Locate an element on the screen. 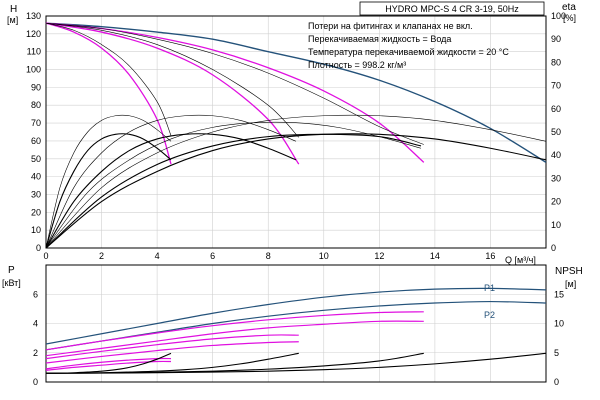  eta-axis-label: eta is located at coordinates (569, 7).